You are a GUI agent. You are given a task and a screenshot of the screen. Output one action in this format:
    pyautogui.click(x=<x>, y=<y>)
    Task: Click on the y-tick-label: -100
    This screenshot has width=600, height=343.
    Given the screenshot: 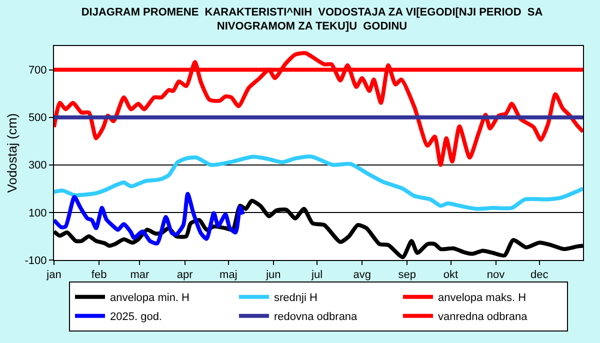 What is the action you would take?
    pyautogui.click(x=35, y=260)
    